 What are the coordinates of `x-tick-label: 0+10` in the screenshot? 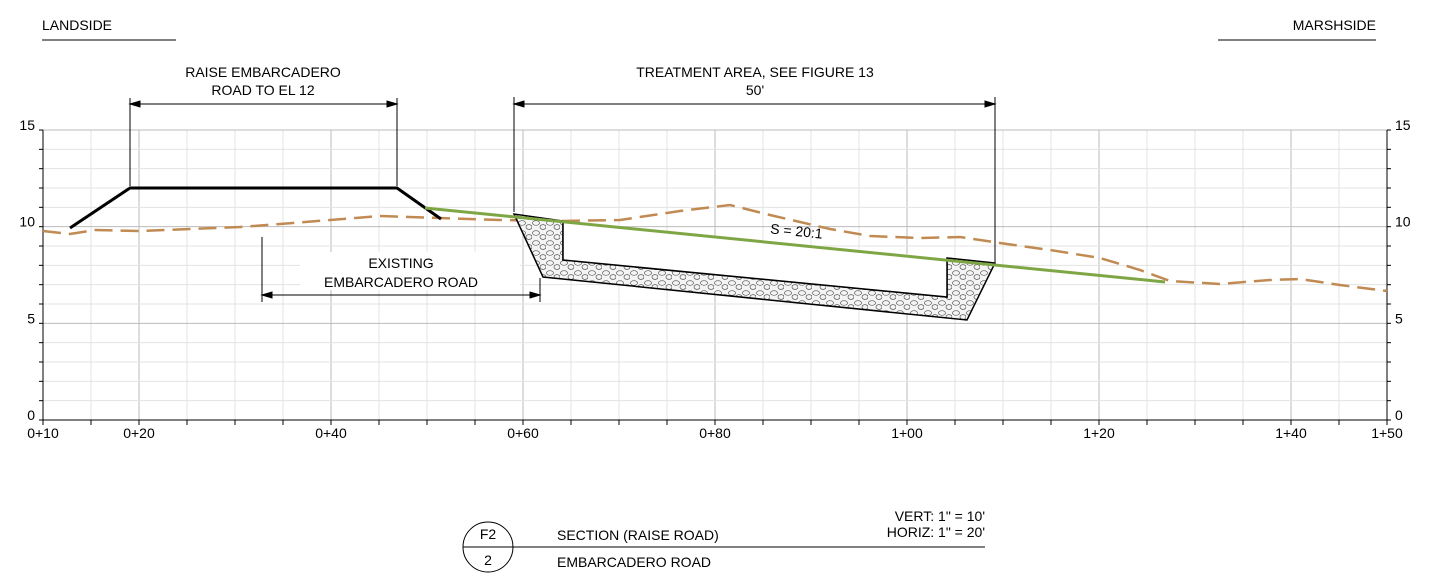 It's located at (43, 433).